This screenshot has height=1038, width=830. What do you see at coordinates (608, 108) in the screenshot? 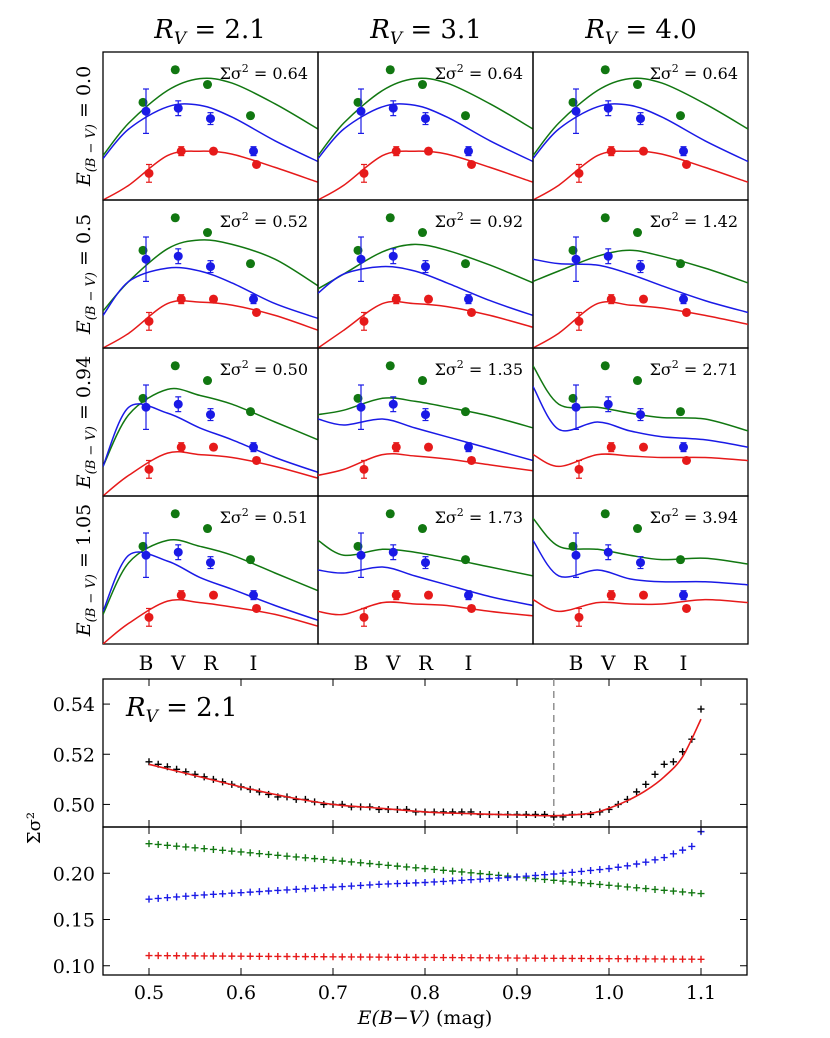
I see `data-point-blue-V` at bounding box center [608, 108].